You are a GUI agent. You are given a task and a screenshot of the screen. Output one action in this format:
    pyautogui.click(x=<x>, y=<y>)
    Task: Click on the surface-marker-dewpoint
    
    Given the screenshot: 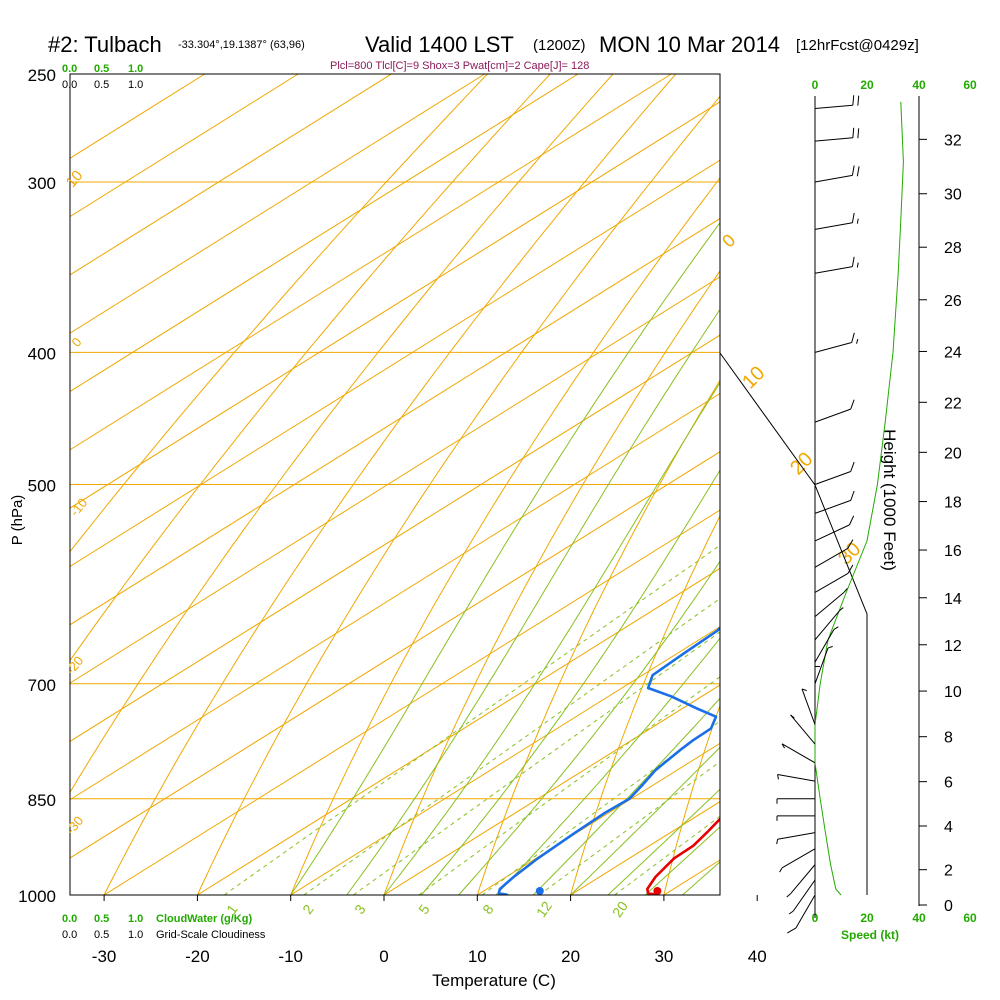 What is the action you would take?
    pyautogui.click(x=539, y=891)
    